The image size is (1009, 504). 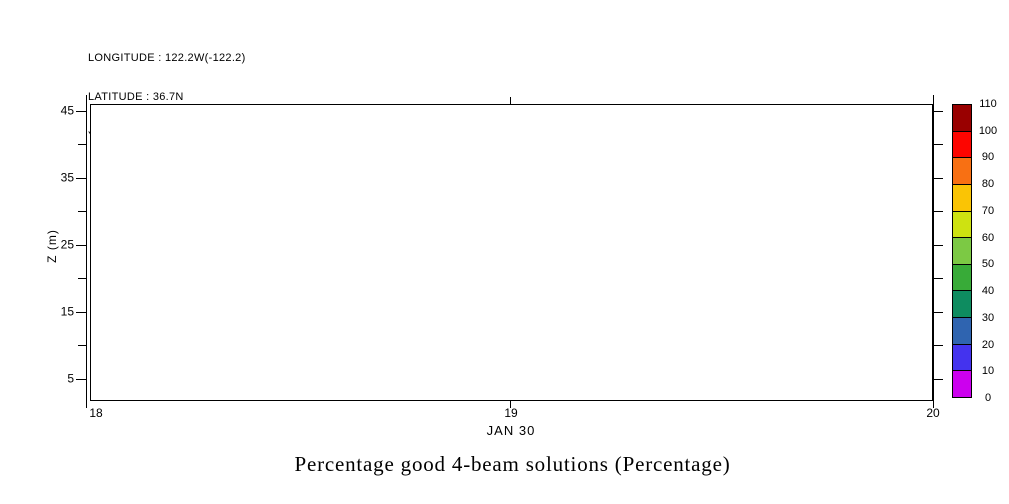 I want to click on colorbar-tick-label: 80, so click(x=988, y=184).